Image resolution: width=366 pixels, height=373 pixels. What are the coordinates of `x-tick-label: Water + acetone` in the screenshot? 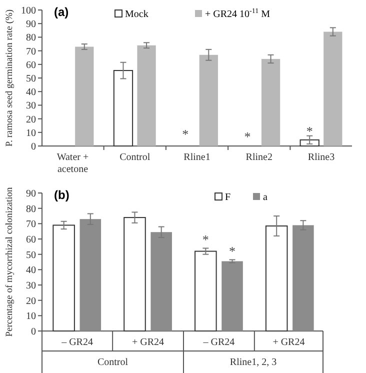 It's located at (72, 163).